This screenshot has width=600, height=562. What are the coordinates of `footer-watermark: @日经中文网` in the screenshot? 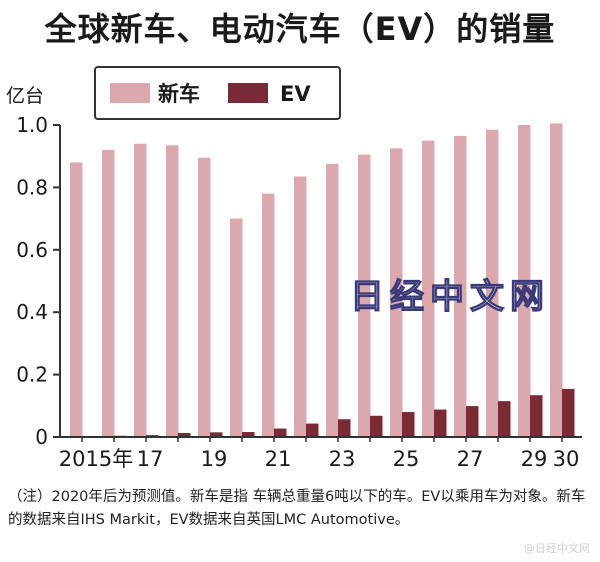 It's located at (557, 548).